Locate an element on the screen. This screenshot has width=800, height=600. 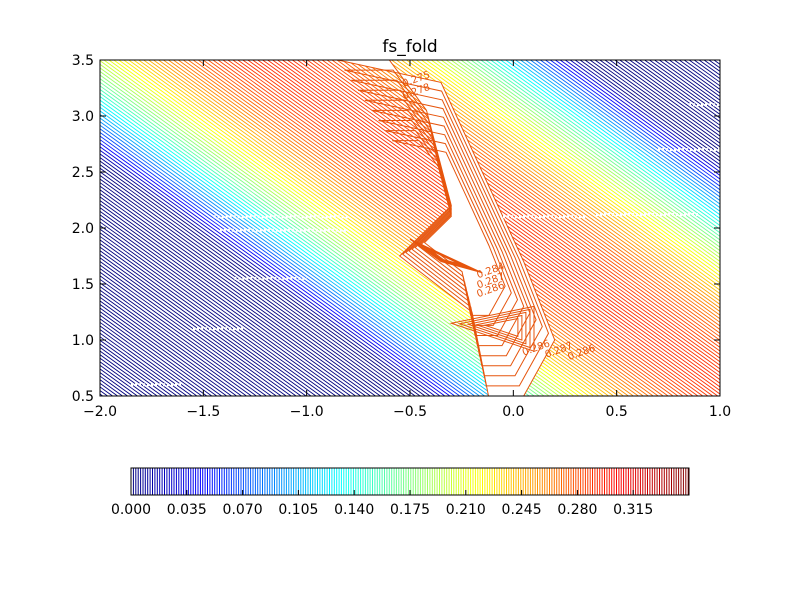
x-tick-label: −1.0 is located at coordinates (307, 412).